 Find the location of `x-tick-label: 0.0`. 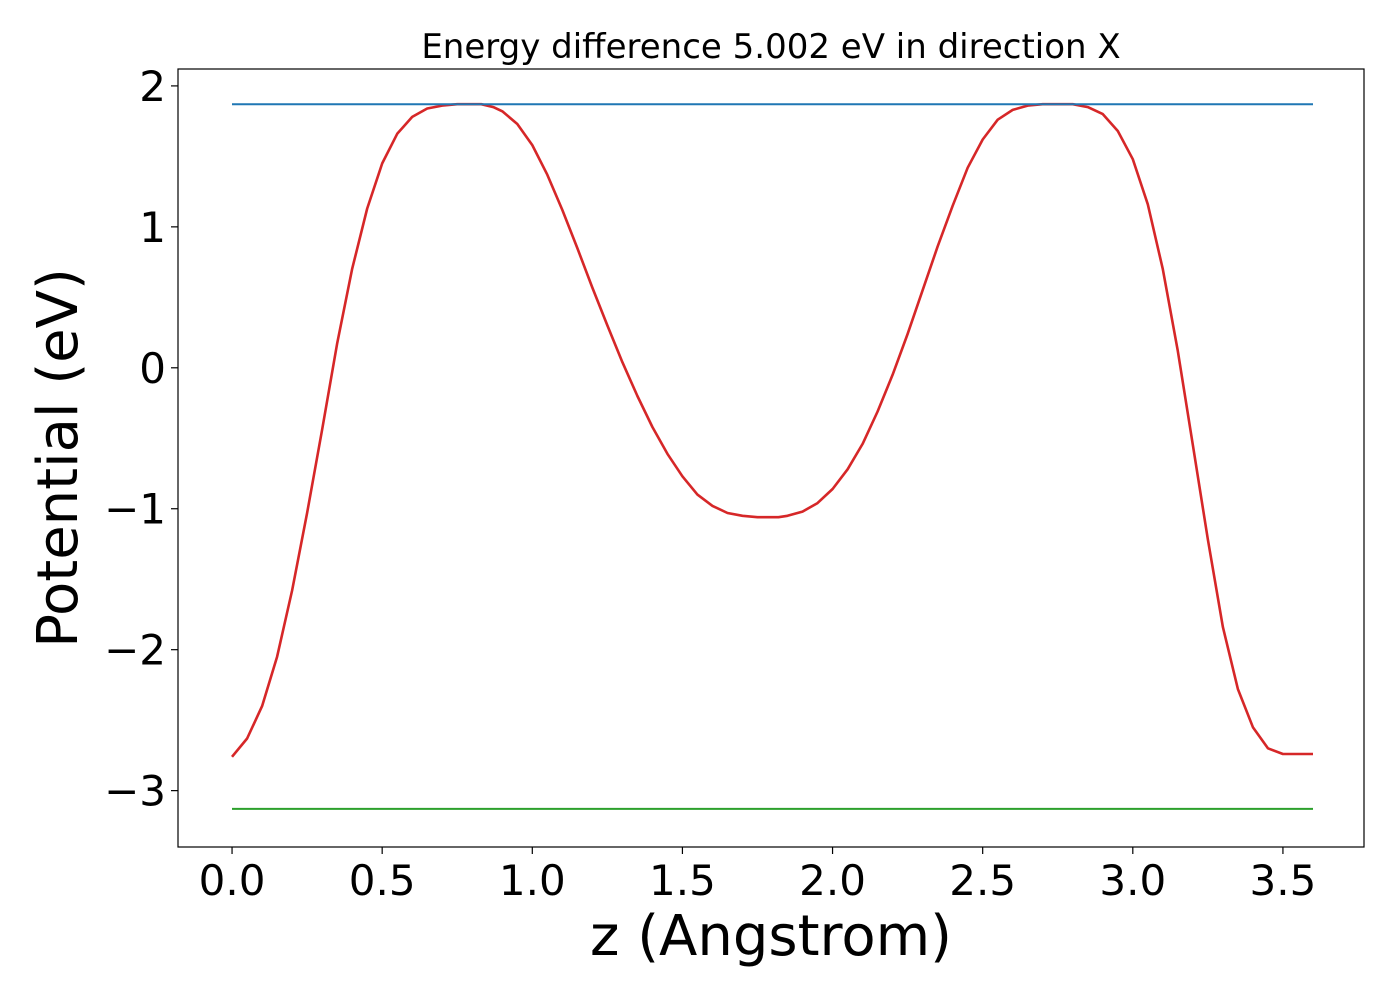

x-tick-label: 0.0 is located at coordinates (232, 880).